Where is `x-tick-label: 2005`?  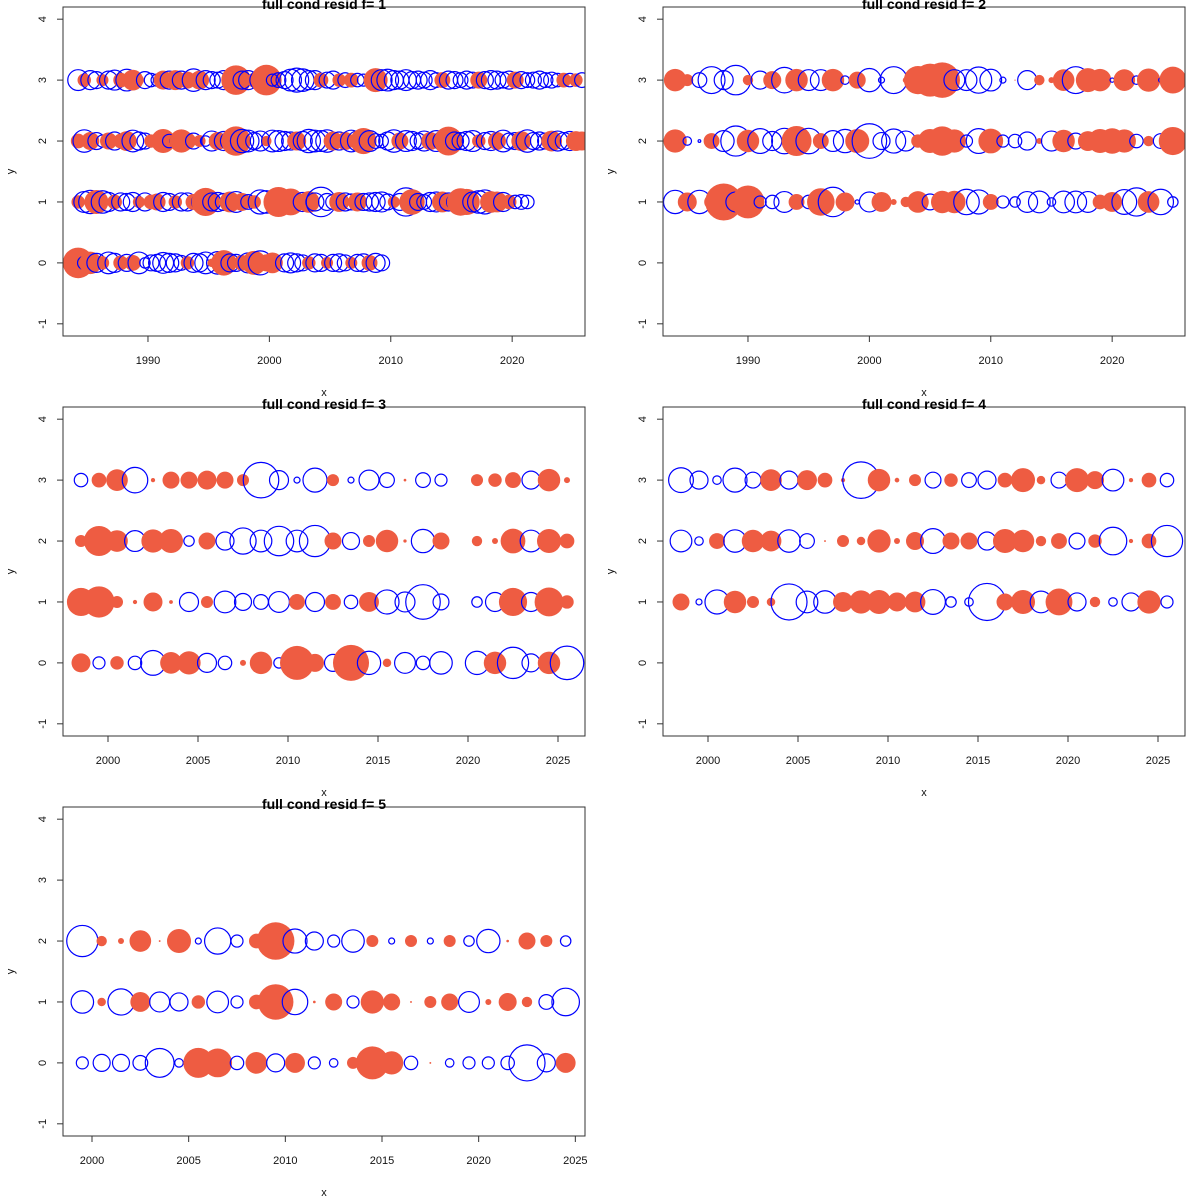
x-tick-label: 2005 is located at coordinates (198, 761).